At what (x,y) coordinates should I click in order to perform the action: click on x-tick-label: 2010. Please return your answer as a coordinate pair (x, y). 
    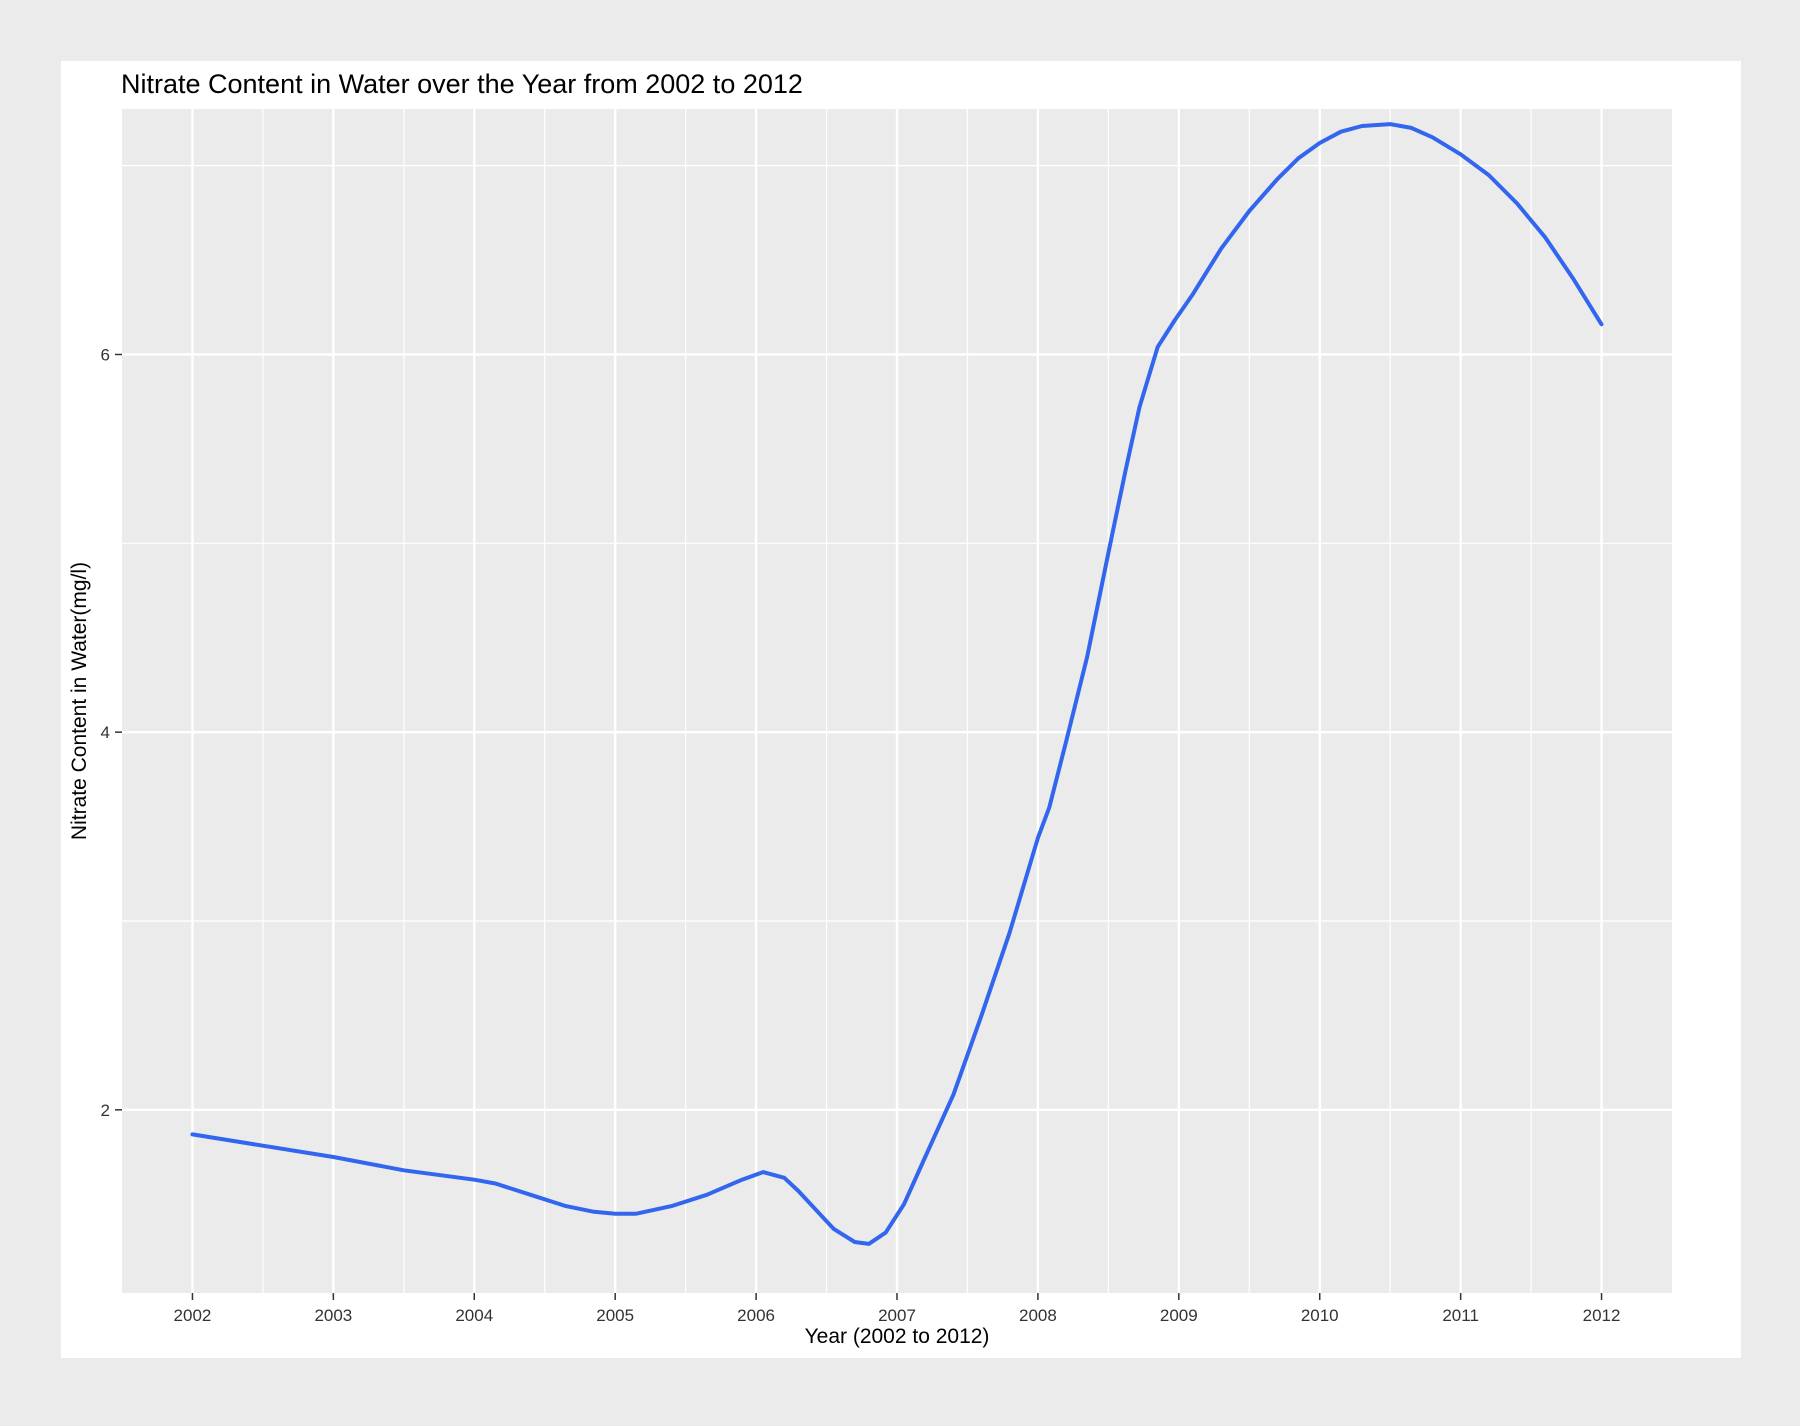
    Looking at the image, I should click on (1320, 1315).